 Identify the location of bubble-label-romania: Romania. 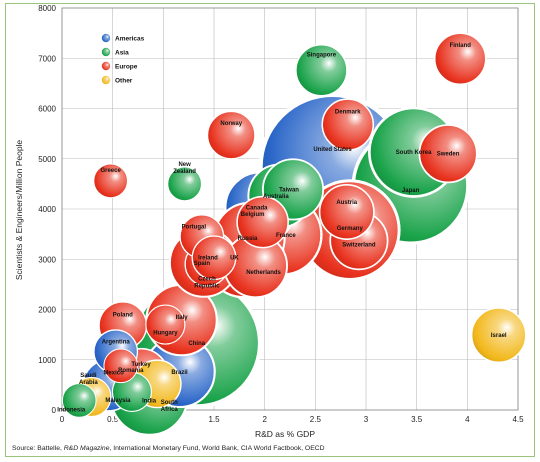
(131, 371).